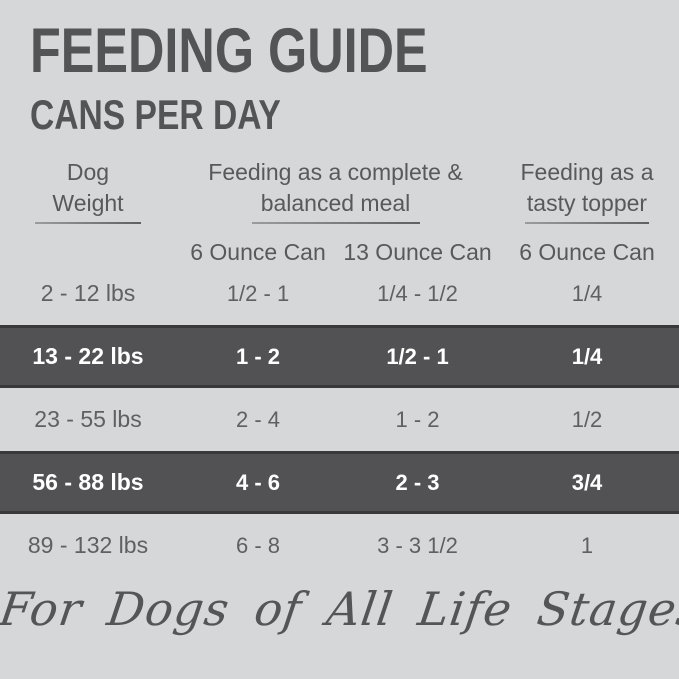  What do you see at coordinates (417, 356) in the screenshot?
I see `complete-13oz-cell: 1/2 - 1` at bounding box center [417, 356].